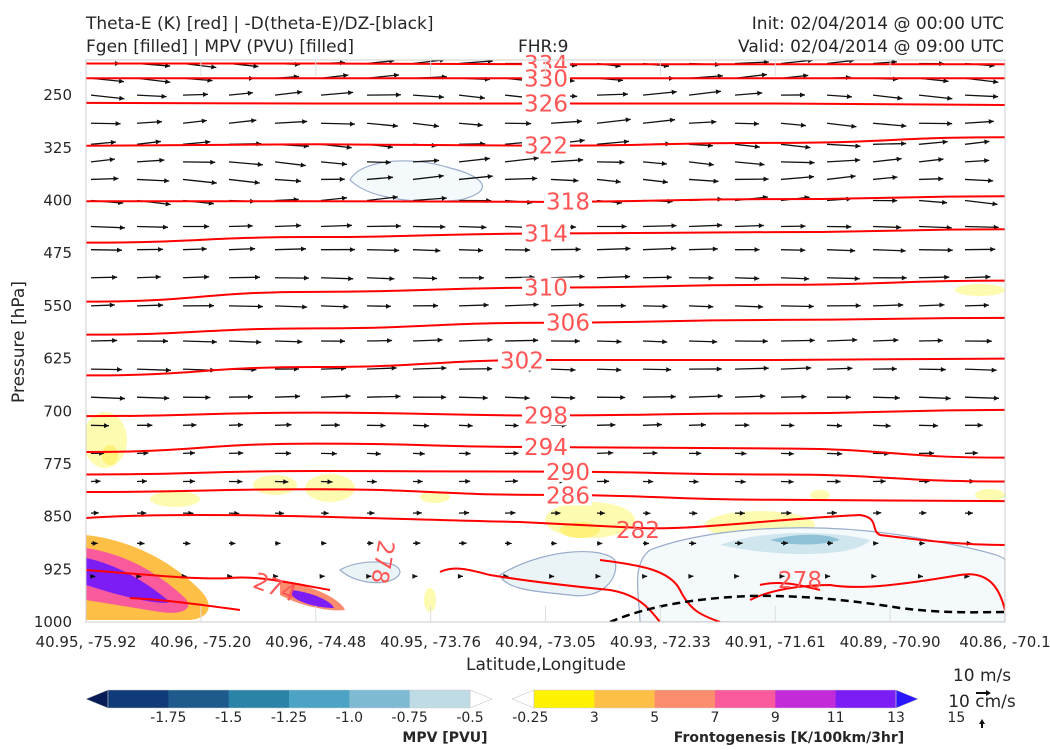 The image size is (1050, 750). I want to click on frontogenesis-colorbar-title: Frontogenesis [K/100km/3hr], so click(789, 738).